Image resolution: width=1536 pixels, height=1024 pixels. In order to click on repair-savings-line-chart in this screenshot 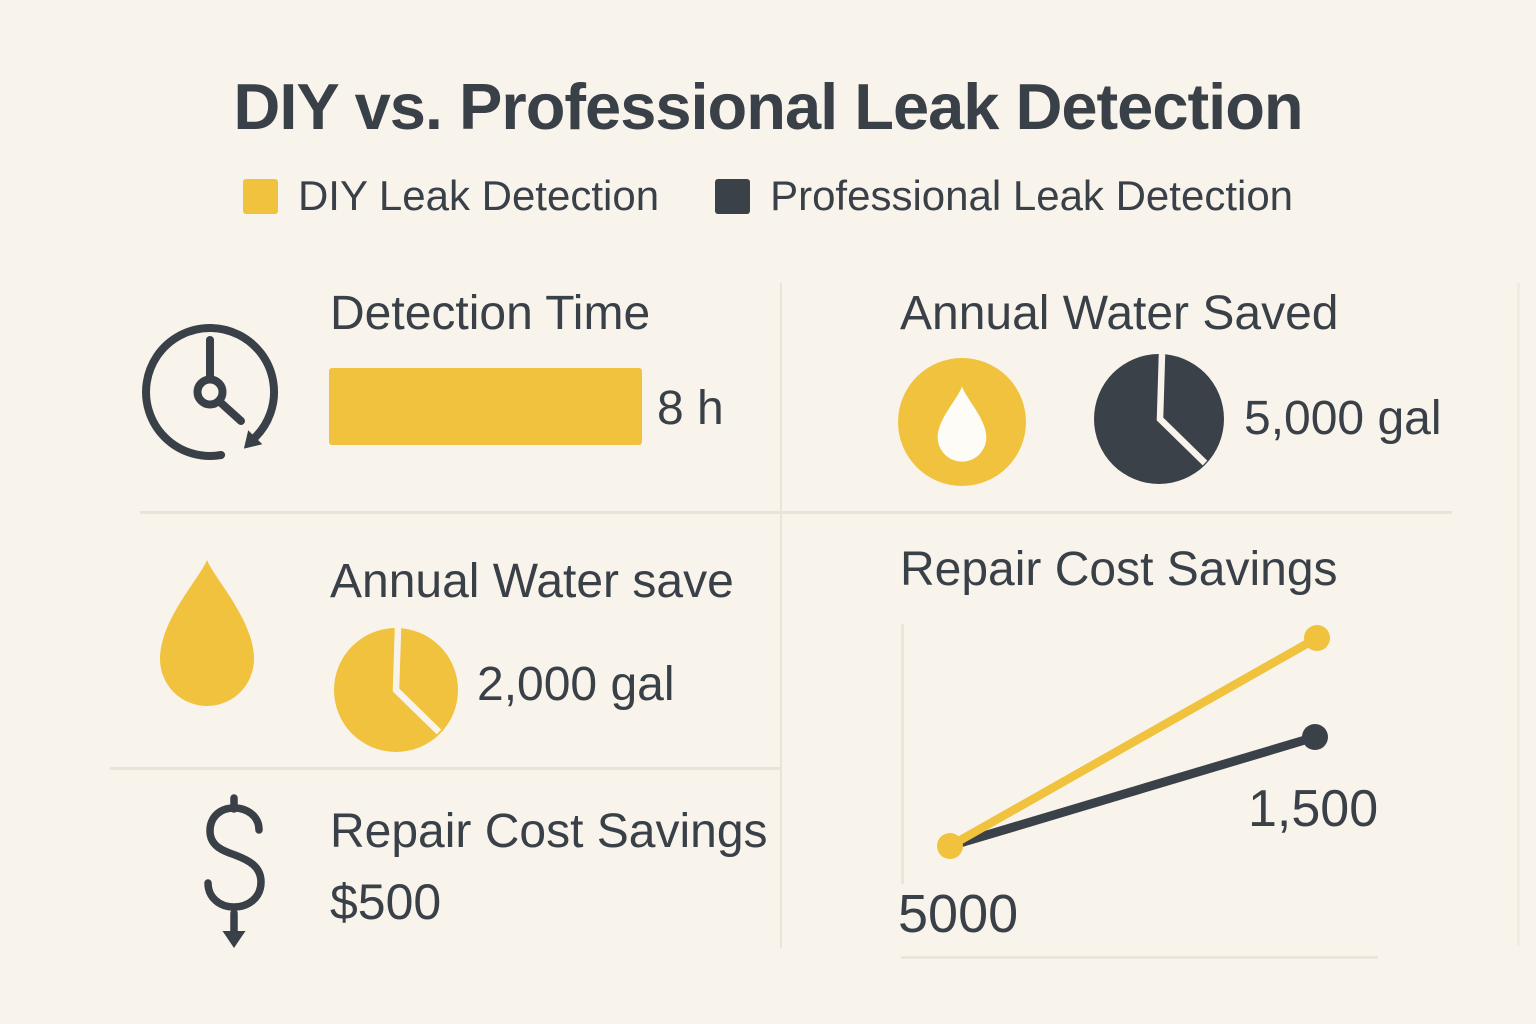, I will do `click(1150, 770)`.